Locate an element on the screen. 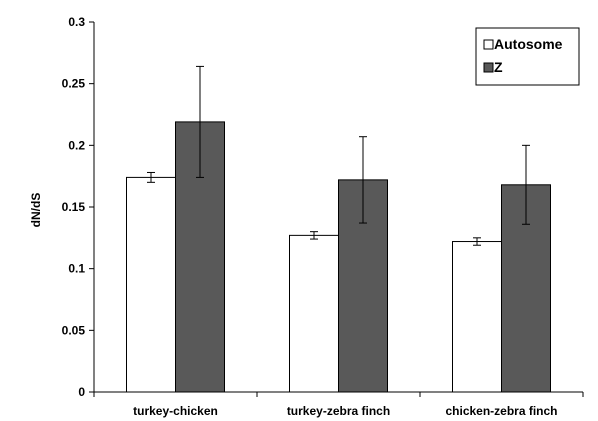 This screenshot has width=598, height=421. legend-swatch-z is located at coordinates (488, 67).